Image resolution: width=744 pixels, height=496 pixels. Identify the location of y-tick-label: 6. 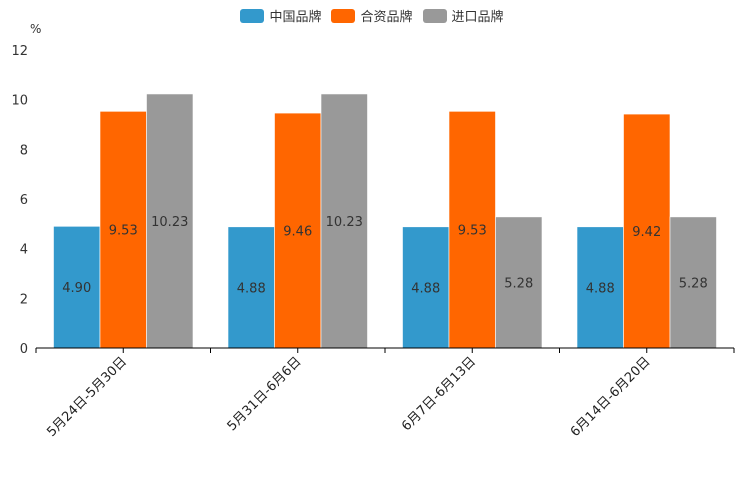
(24, 200).